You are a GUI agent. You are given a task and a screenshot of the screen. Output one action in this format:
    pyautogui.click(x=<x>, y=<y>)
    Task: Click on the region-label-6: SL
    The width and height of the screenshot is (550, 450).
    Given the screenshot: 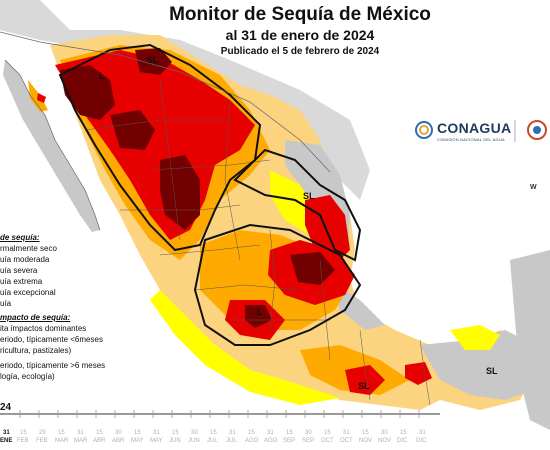 What is the action you would take?
    pyautogui.click(x=492, y=371)
    